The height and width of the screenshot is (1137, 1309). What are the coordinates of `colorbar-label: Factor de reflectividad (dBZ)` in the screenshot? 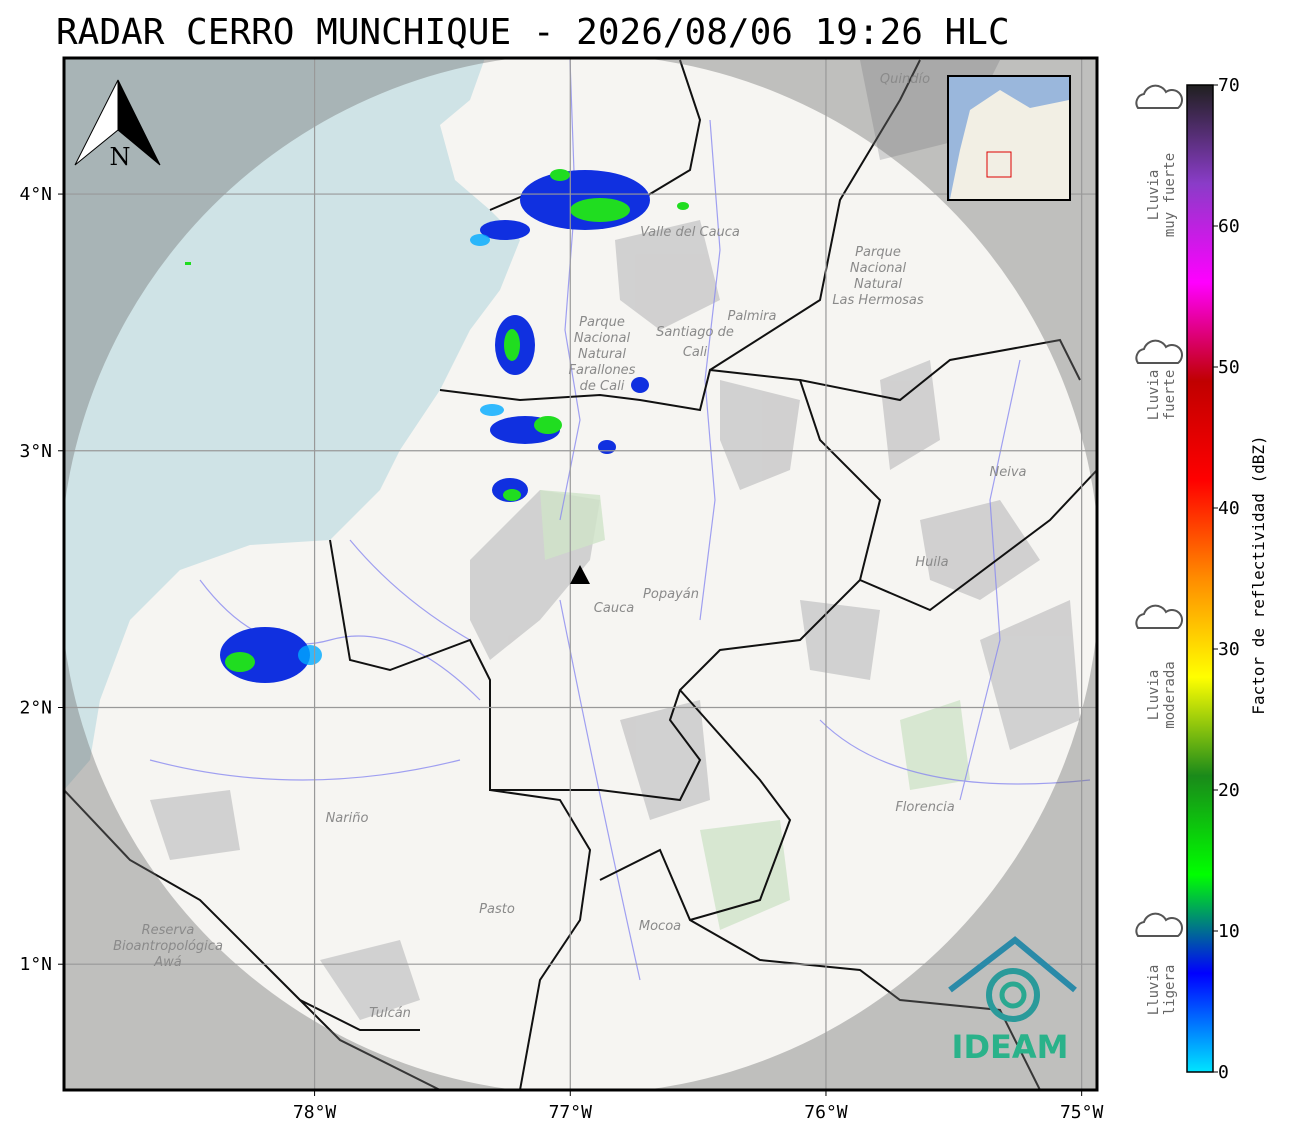 It's located at (1258, 574).